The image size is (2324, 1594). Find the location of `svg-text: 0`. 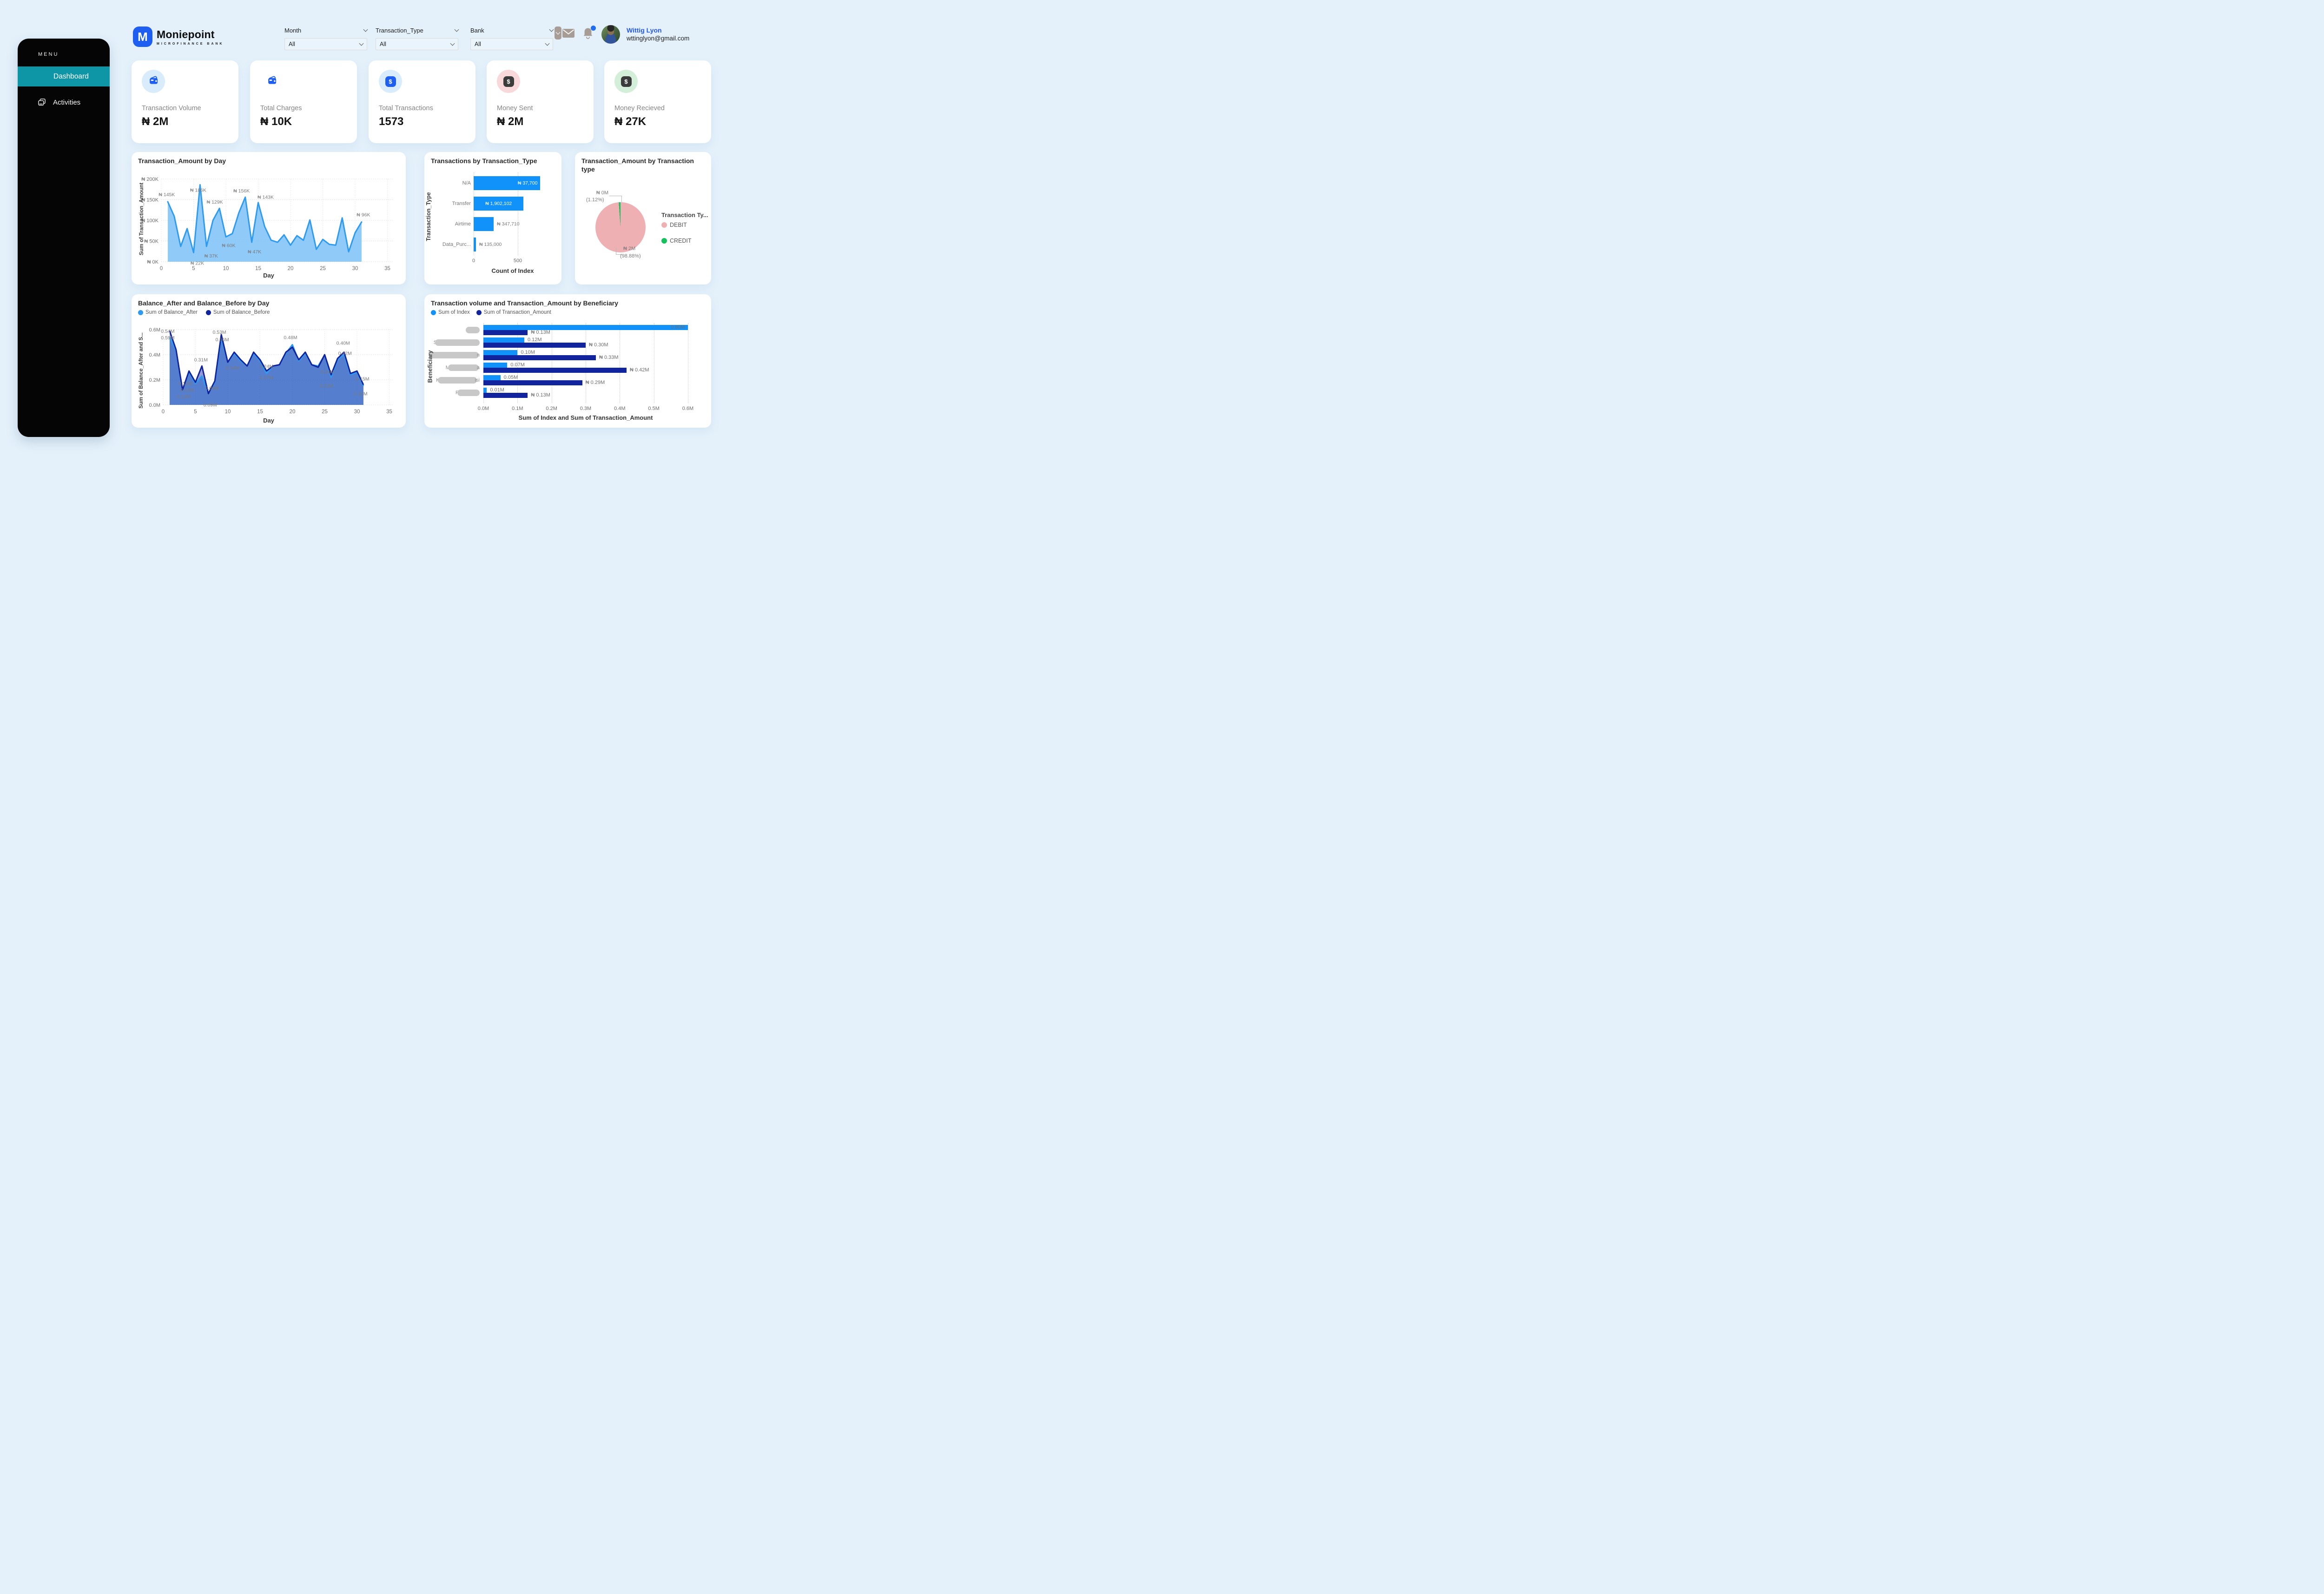

svg-text: 0 is located at coordinates (163, 412).